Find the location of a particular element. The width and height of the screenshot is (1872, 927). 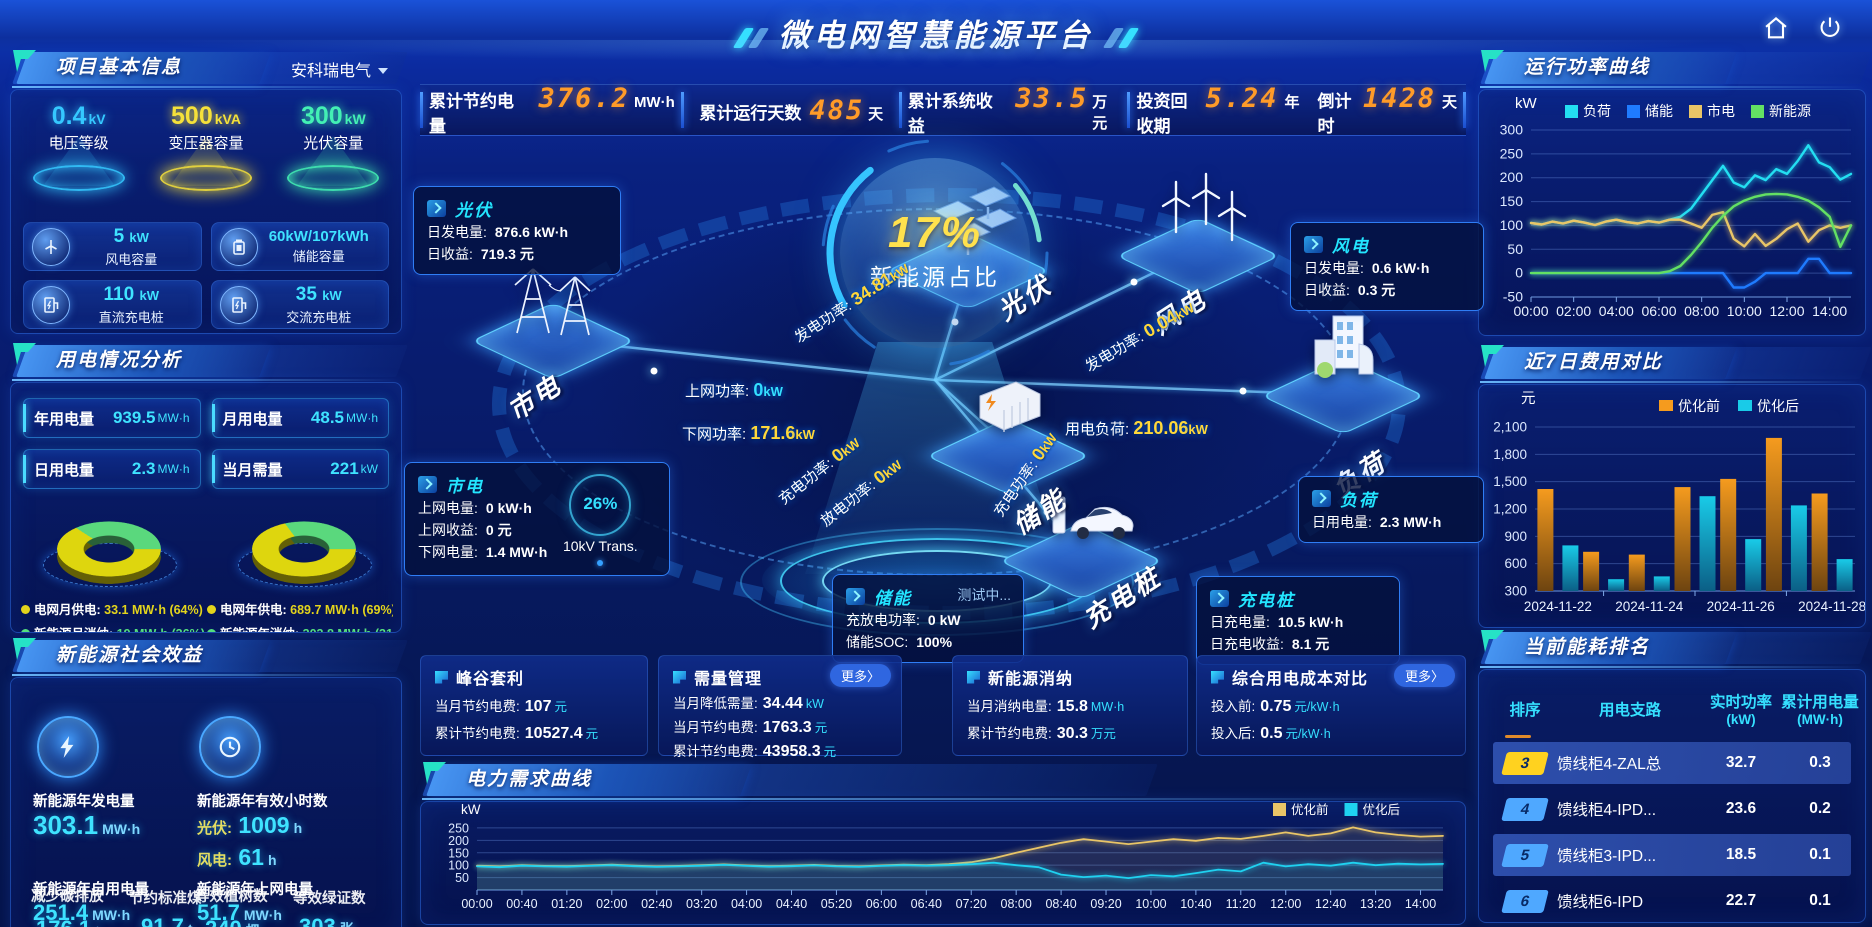

svg-text: 市电 is located at coordinates (1721, 111).